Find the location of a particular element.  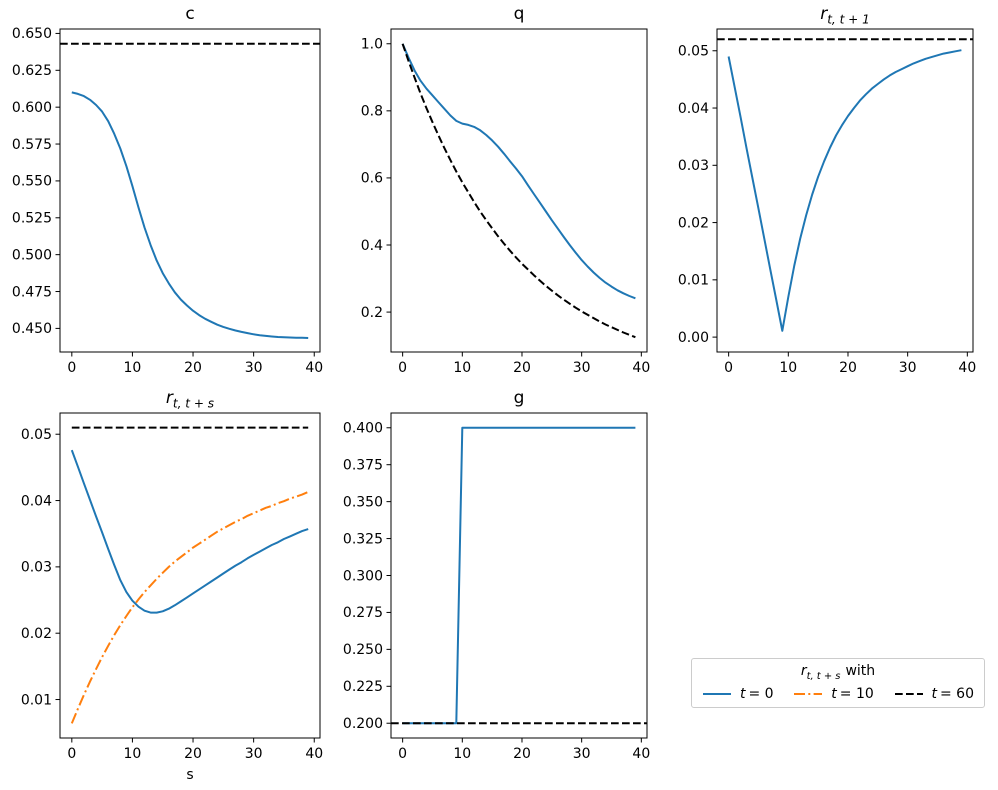

plot-r-t-ts-title-subscript: t, t + s is located at coordinates (193, 403).